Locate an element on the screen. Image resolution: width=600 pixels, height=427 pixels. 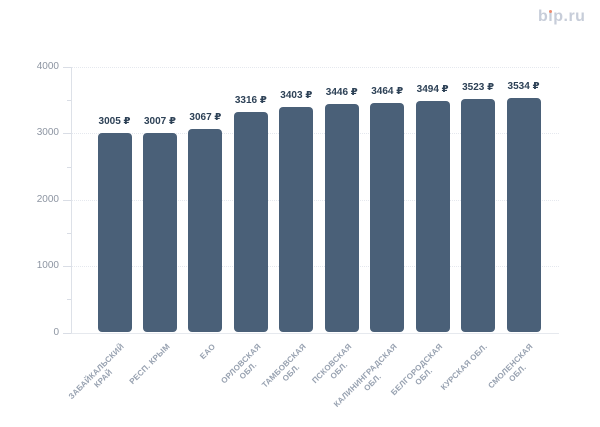
logo-i-dot is located at coordinates (550, 11).